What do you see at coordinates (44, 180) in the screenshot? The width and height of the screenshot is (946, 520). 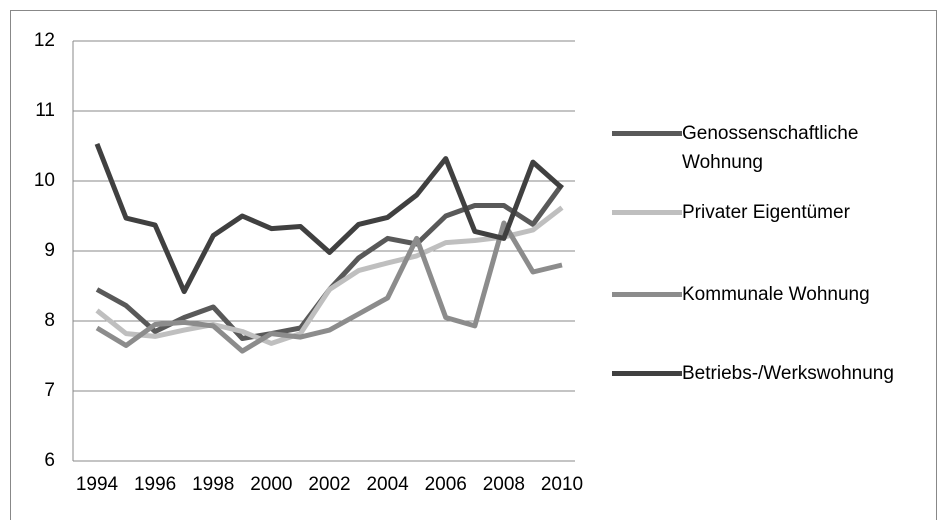 I see `y-tick-label: 10` at bounding box center [44, 180].